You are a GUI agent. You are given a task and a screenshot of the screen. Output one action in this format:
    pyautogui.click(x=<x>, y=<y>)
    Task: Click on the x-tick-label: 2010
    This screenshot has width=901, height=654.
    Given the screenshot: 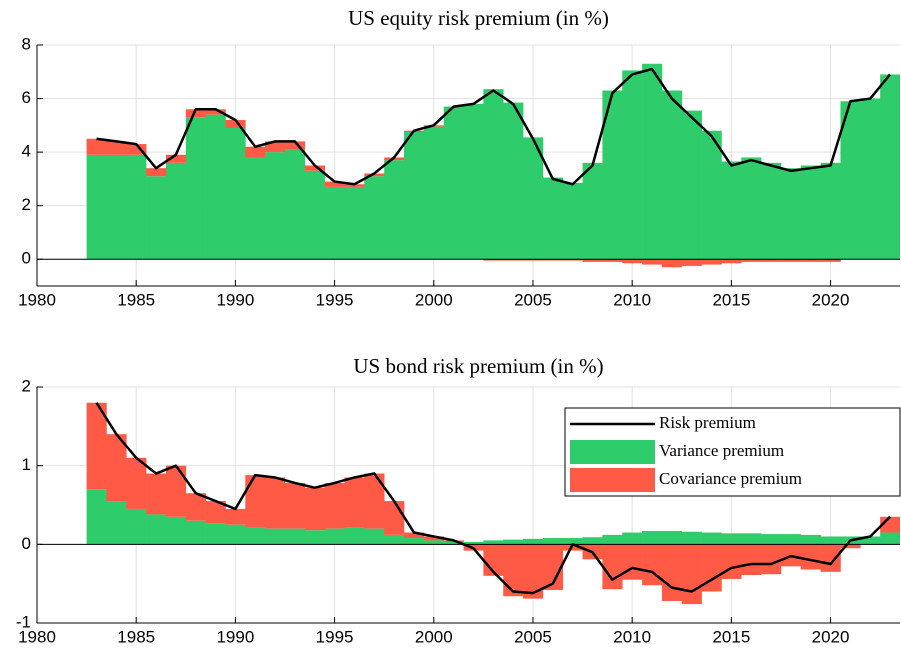 What is the action you would take?
    pyautogui.click(x=632, y=636)
    